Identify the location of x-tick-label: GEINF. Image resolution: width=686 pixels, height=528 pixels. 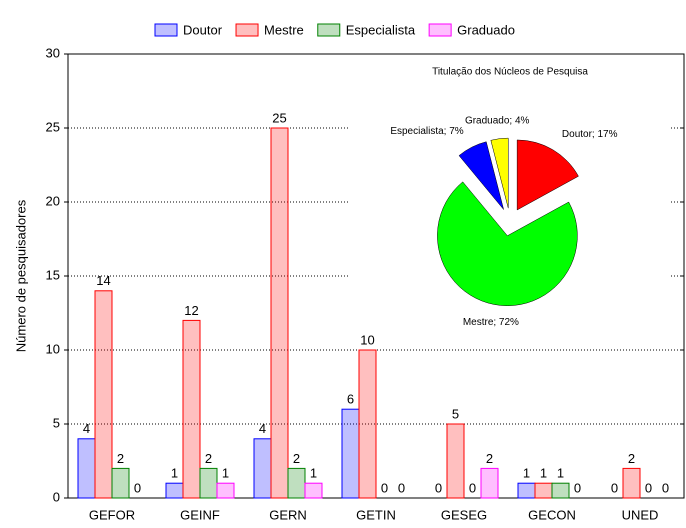
(200, 514).